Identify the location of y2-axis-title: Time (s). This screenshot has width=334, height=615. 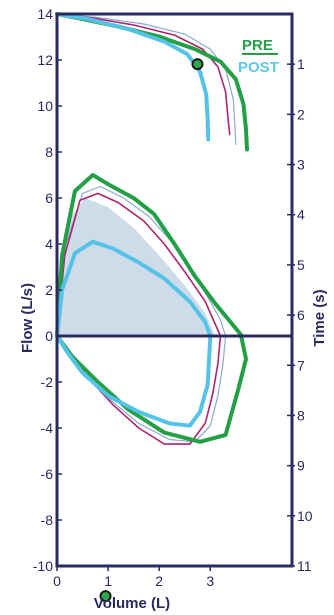
(319, 317).